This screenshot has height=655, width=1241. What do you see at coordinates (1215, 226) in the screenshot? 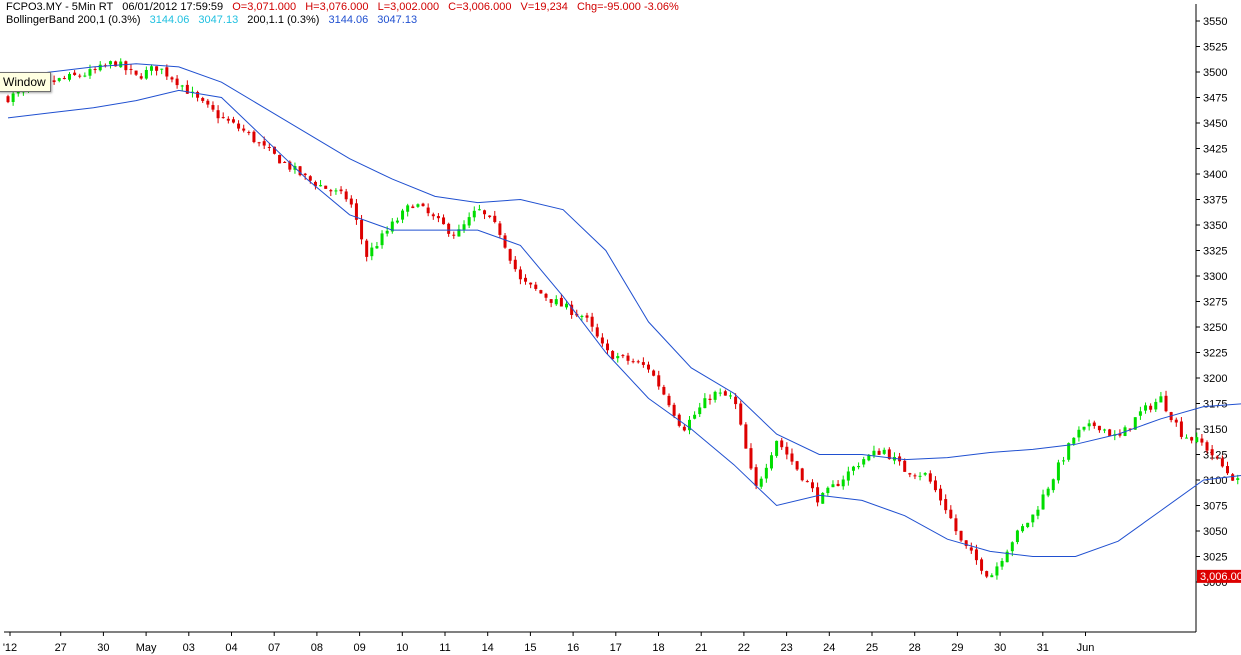
I see `y-tick-label: 3350` at bounding box center [1215, 226].